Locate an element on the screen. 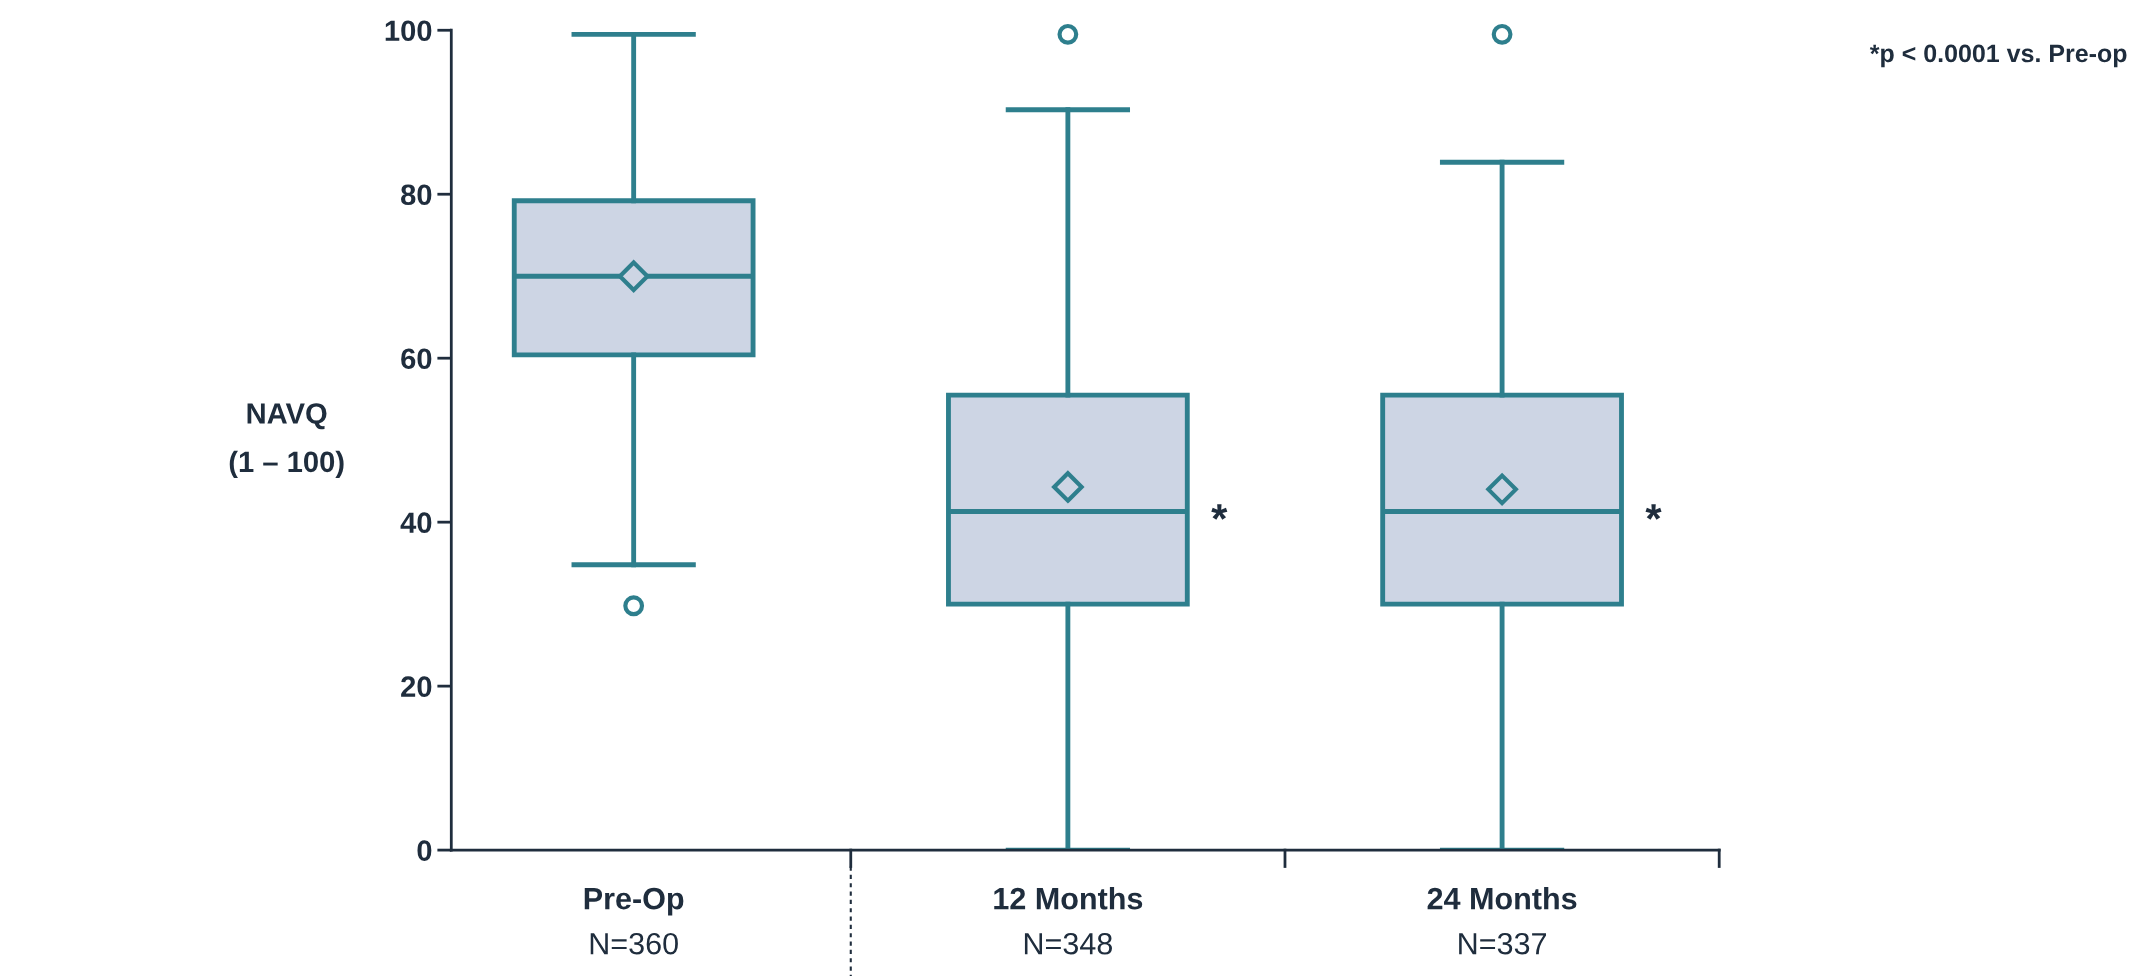 The image size is (2149, 976). y-tick-label: 40 is located at coordinates (416, 523).